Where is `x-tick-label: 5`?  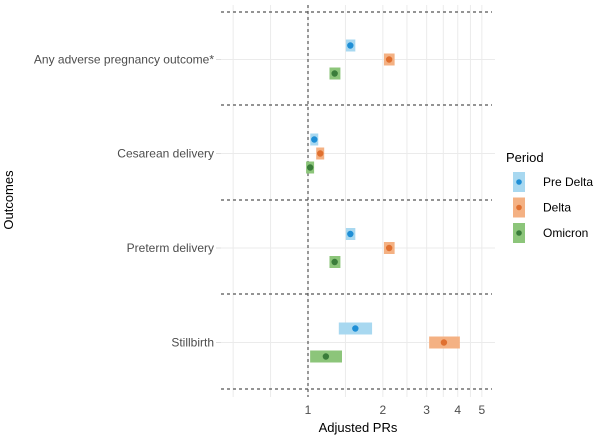 x-tick-label: 5 is located at coordinates (481, 410).